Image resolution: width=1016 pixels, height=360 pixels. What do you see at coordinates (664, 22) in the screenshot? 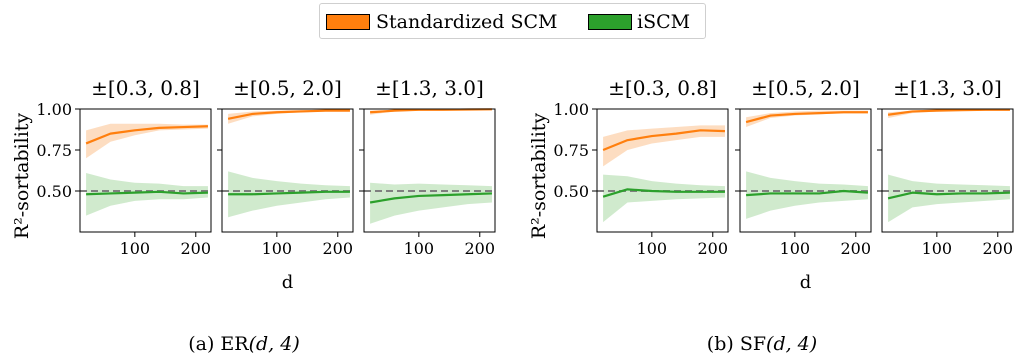
I see `legend-label-iscm: iSCM` at bounding box center [664, 22].